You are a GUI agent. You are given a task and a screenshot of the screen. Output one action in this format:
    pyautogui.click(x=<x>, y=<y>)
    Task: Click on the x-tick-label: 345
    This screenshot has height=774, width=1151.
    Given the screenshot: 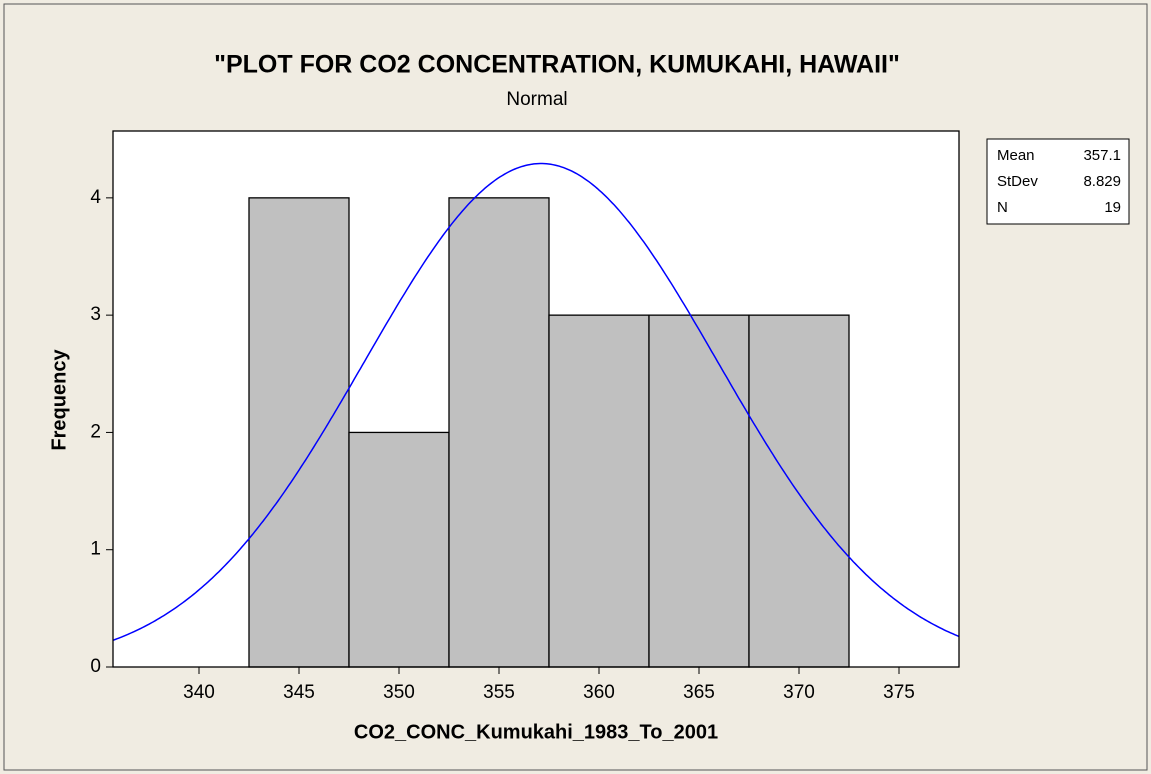 What is the action you would take?
    pyautogui.click(x=299, y=692)
    